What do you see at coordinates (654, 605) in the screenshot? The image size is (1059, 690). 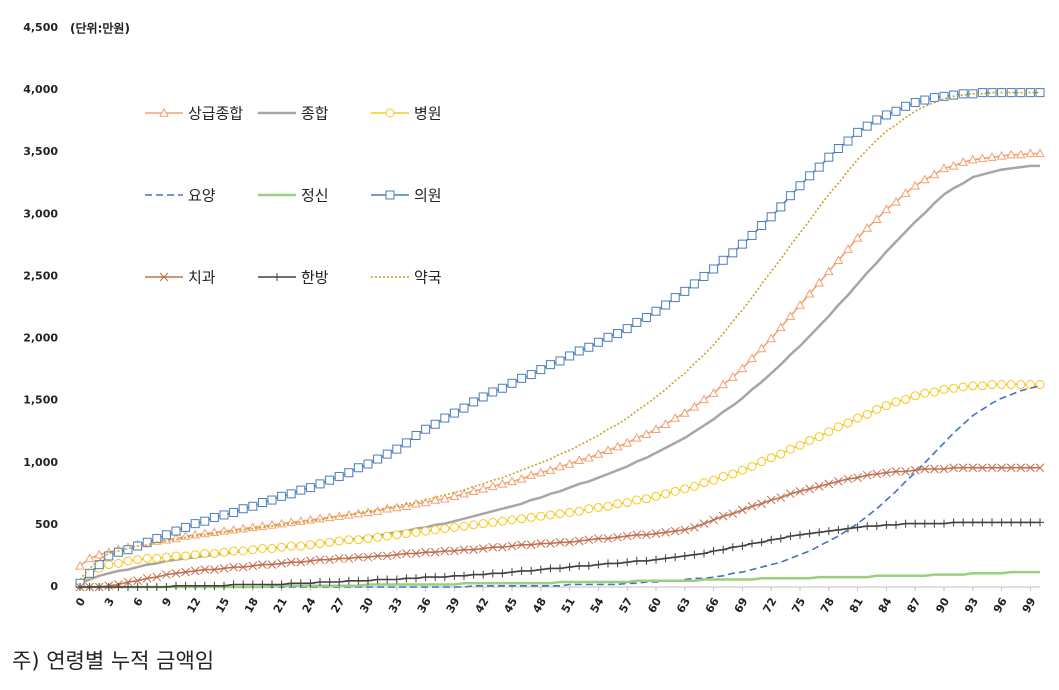 I see `x-tick-label: 60` at bounding box center [654, 605].